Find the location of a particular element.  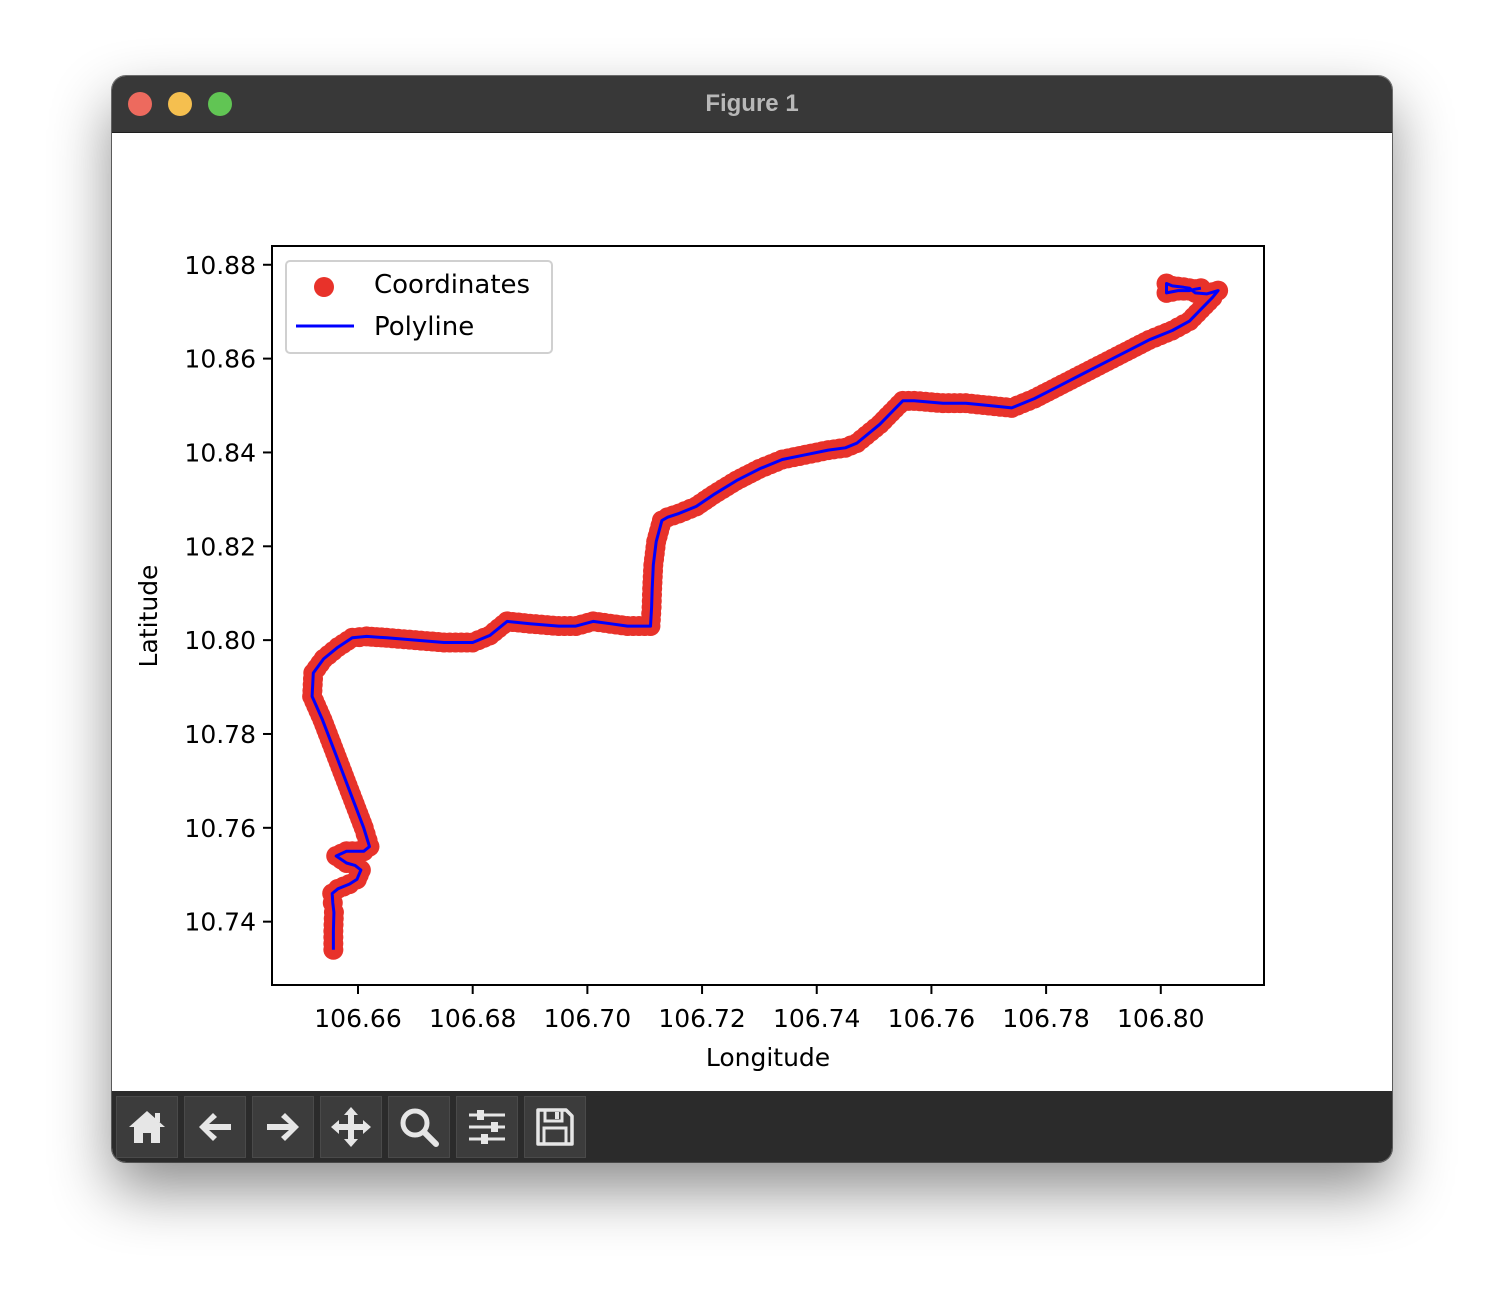

y-tick-label: 10.82 is located at coordinates (220, 546).